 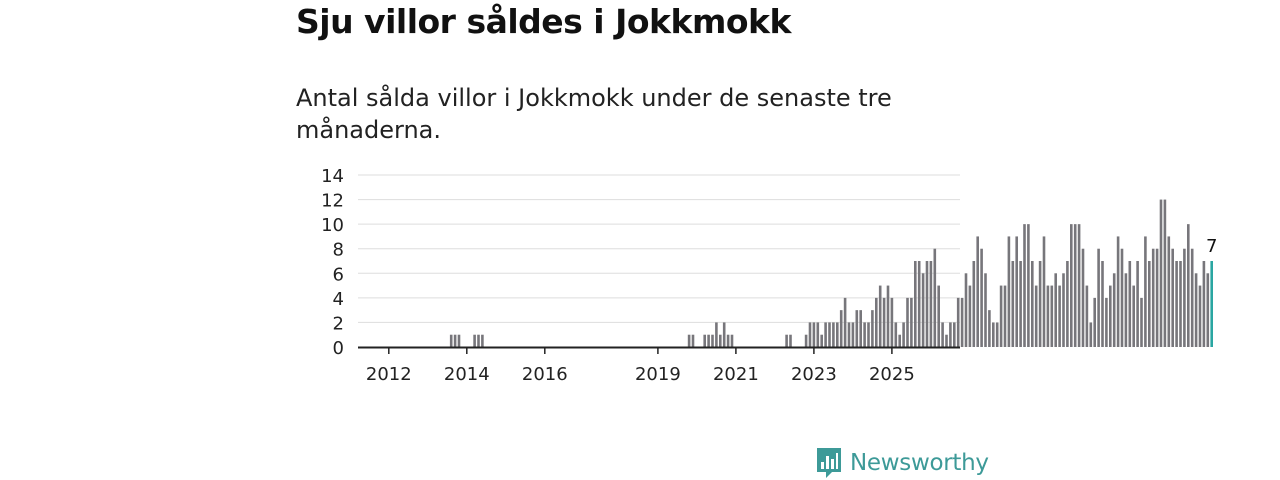 What do you see at coordinates (919, 463) in the screenshot?
I see `brand-name: Newsworthy` at bounding box center [919, 463].